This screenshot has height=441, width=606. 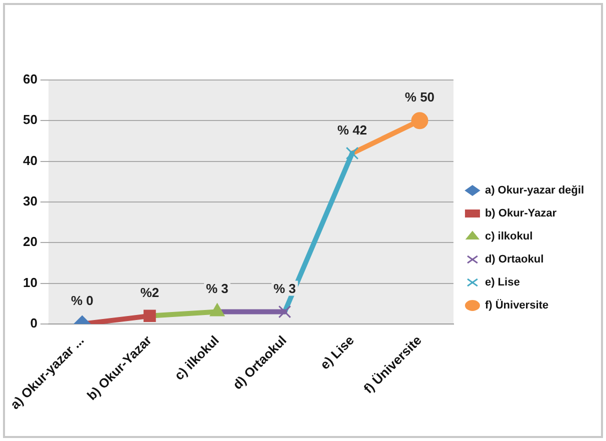 What do you see at coordinates (419, 97) in the screenshot?
I see `data-label: % 50` at bounding box center [419, 97].